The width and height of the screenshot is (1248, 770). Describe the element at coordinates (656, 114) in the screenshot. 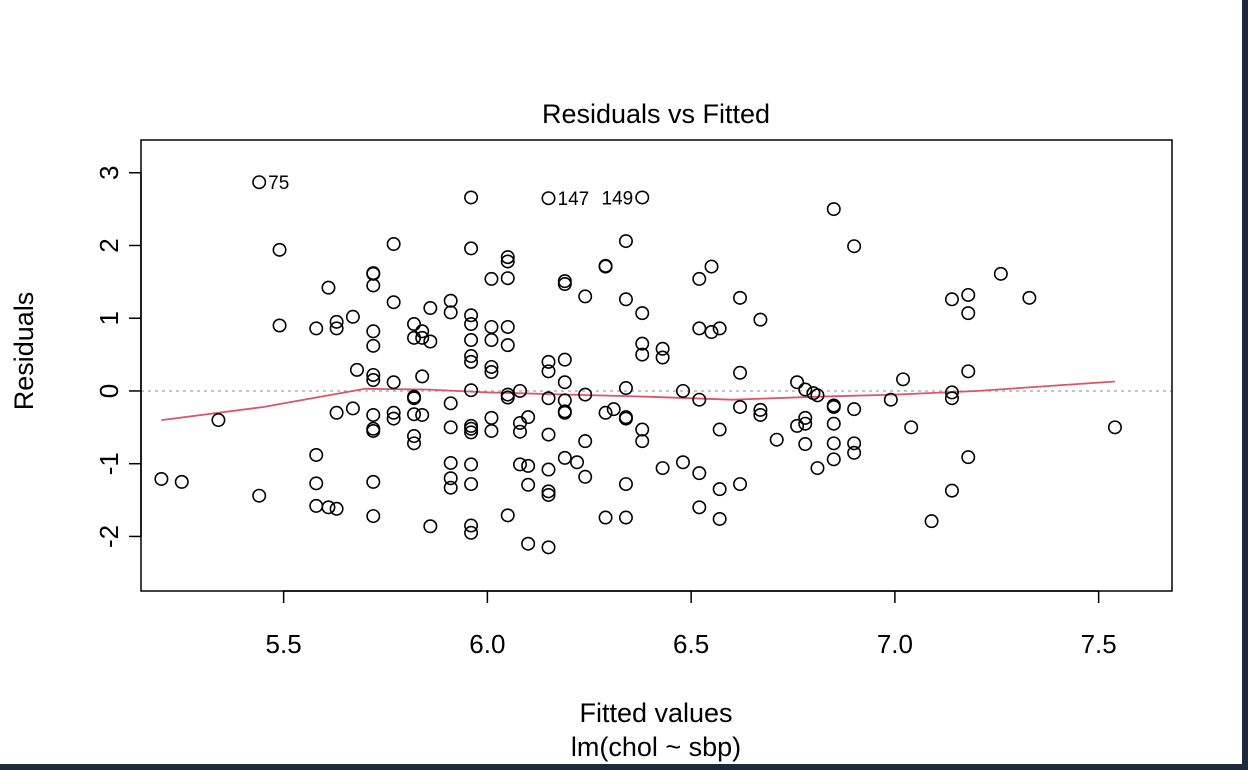

I see `chart-title: Residuals vs Fitted` at that location.